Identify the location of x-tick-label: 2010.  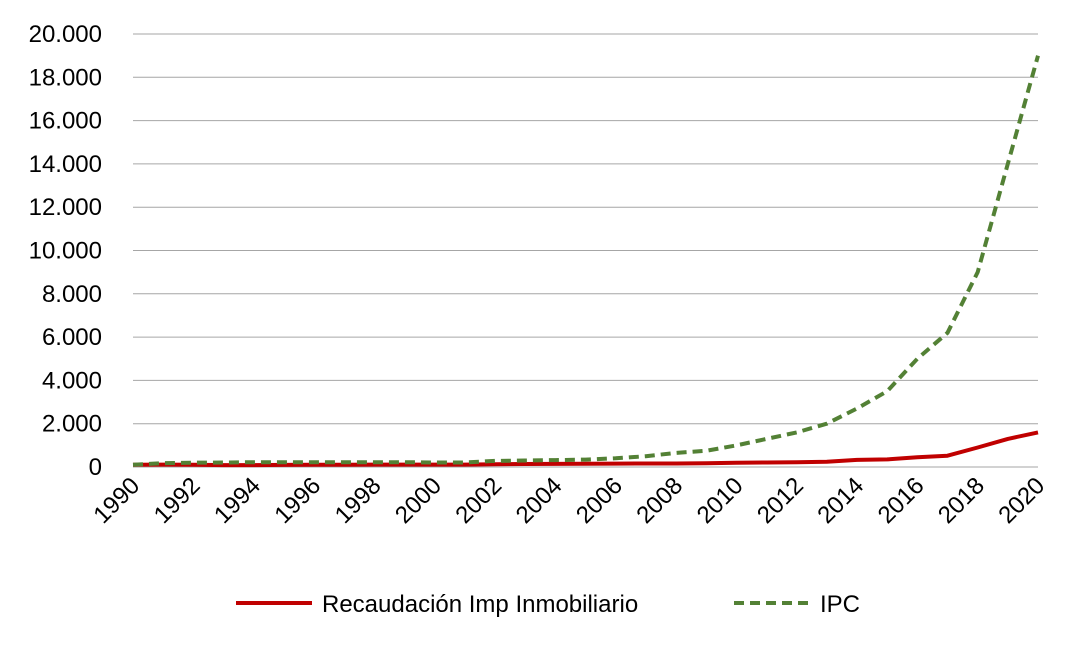
(720, 500).